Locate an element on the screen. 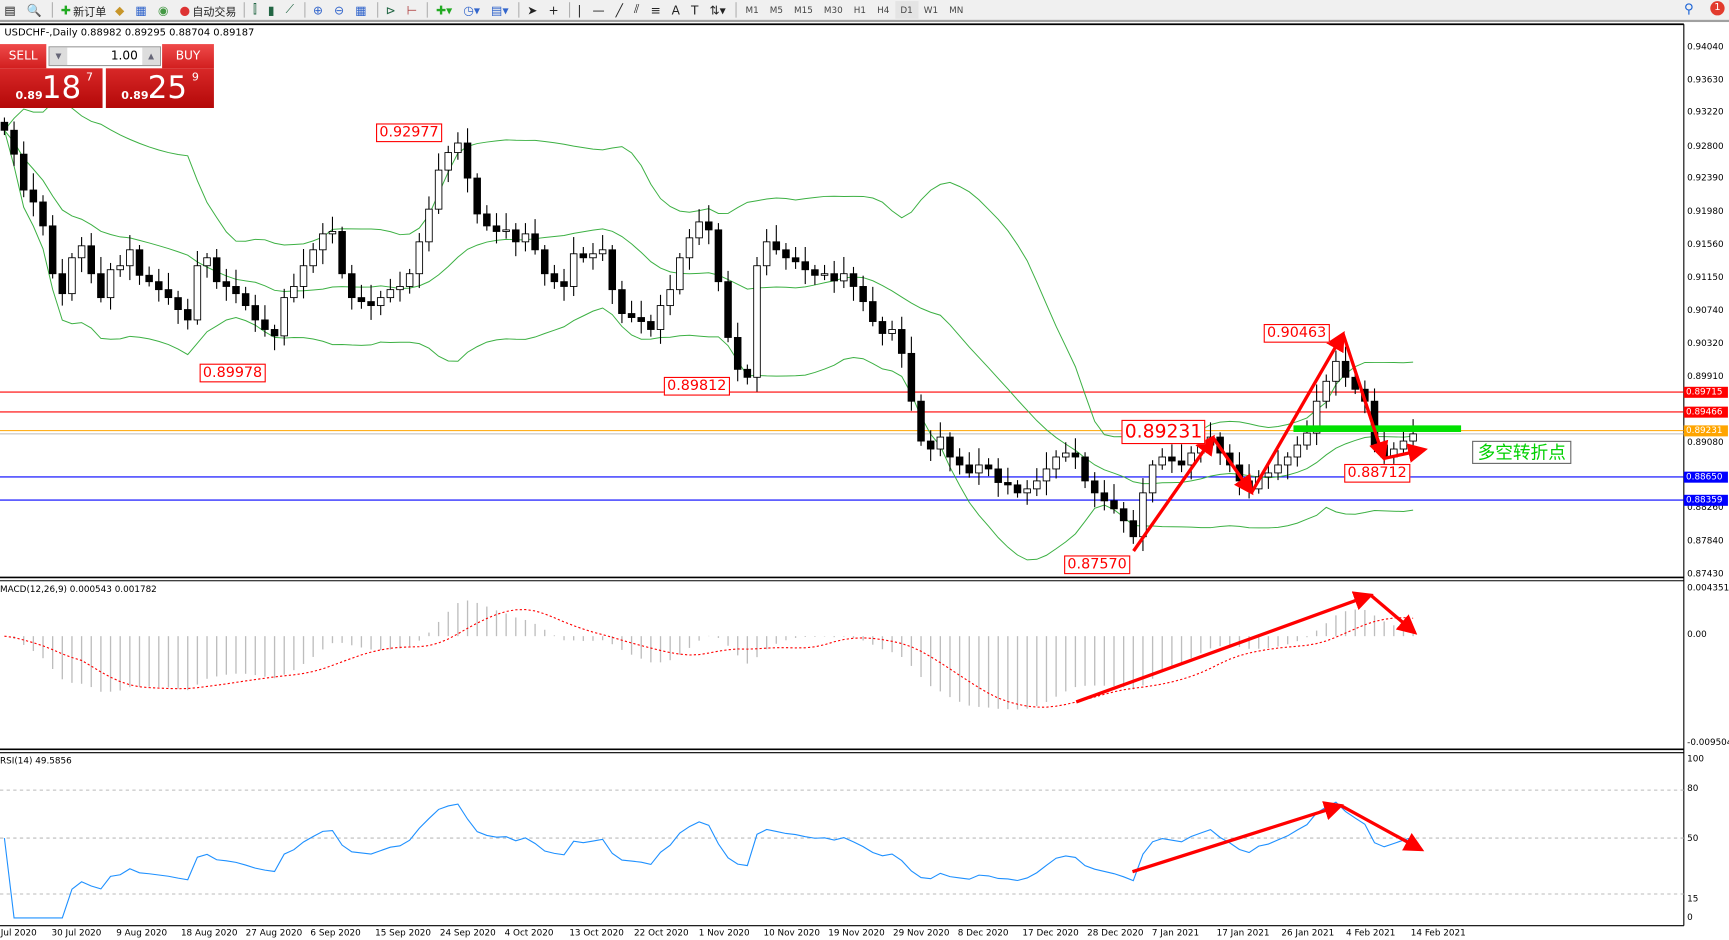 This screenshot has height=940, width=1729. timeframe-d1: D1 is located at coordinates (906, 10).